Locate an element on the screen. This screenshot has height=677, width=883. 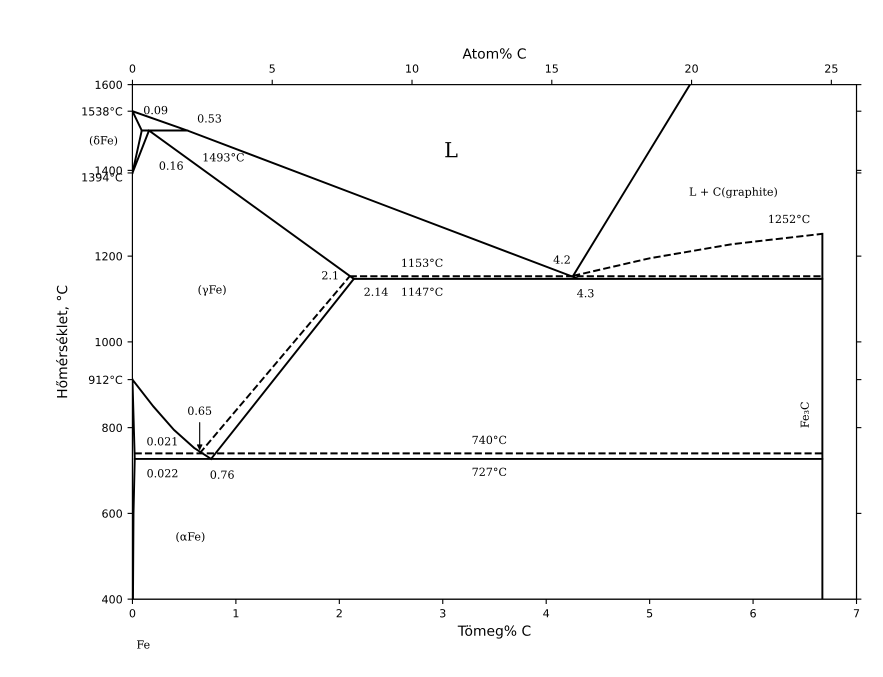
annotation: (γFe) is located at coordinates (212, 290).